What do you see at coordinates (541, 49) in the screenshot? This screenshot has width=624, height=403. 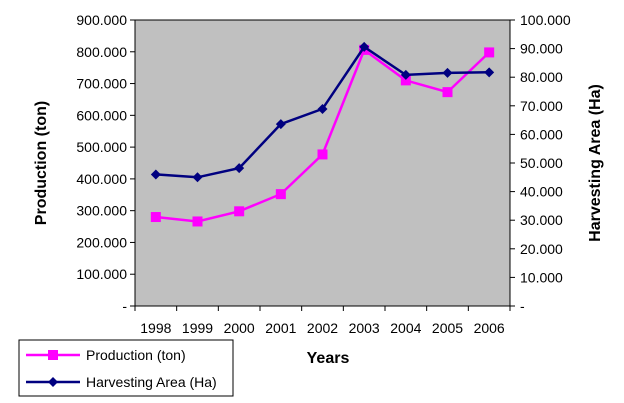 I see `y-right-tick-label: 90.000` at bounding box center [541, 49].